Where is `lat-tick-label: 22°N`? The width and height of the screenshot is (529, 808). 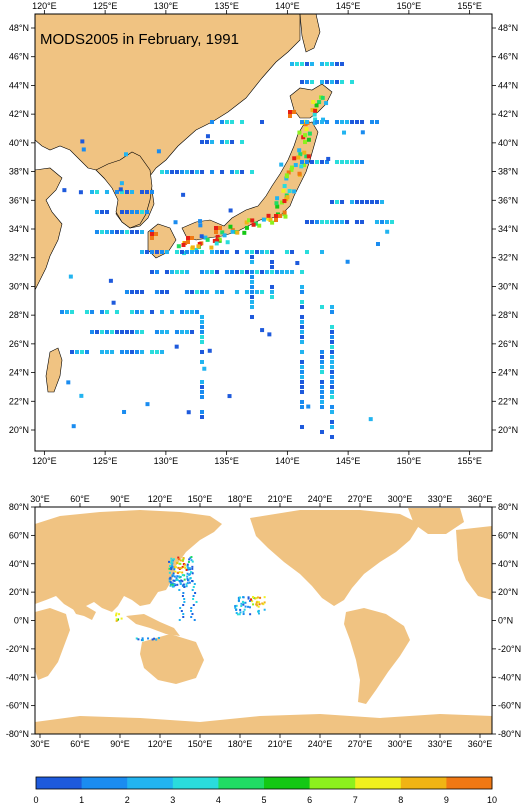
lat-tick-label: 22°N is located at coordinates (508, 401).